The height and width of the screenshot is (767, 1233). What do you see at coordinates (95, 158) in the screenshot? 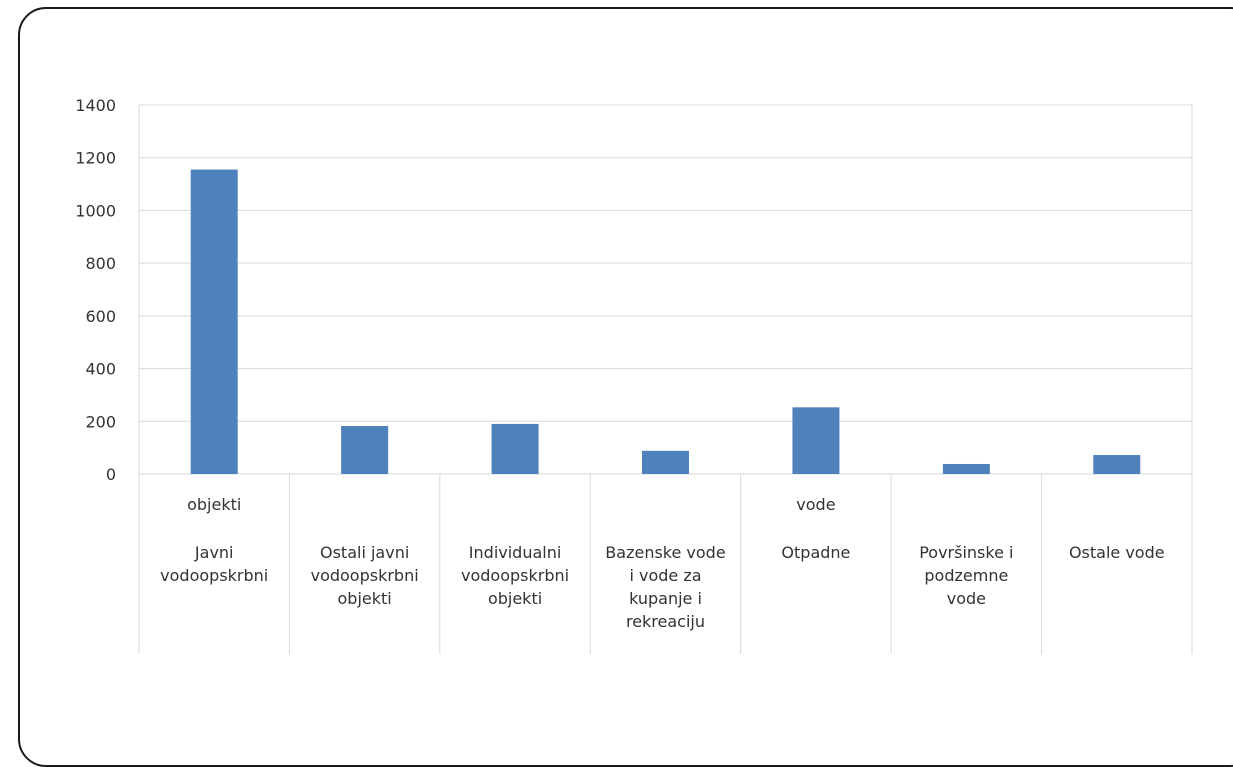
I see `y-tick-label: 1200` at bounding box center [95, 158].